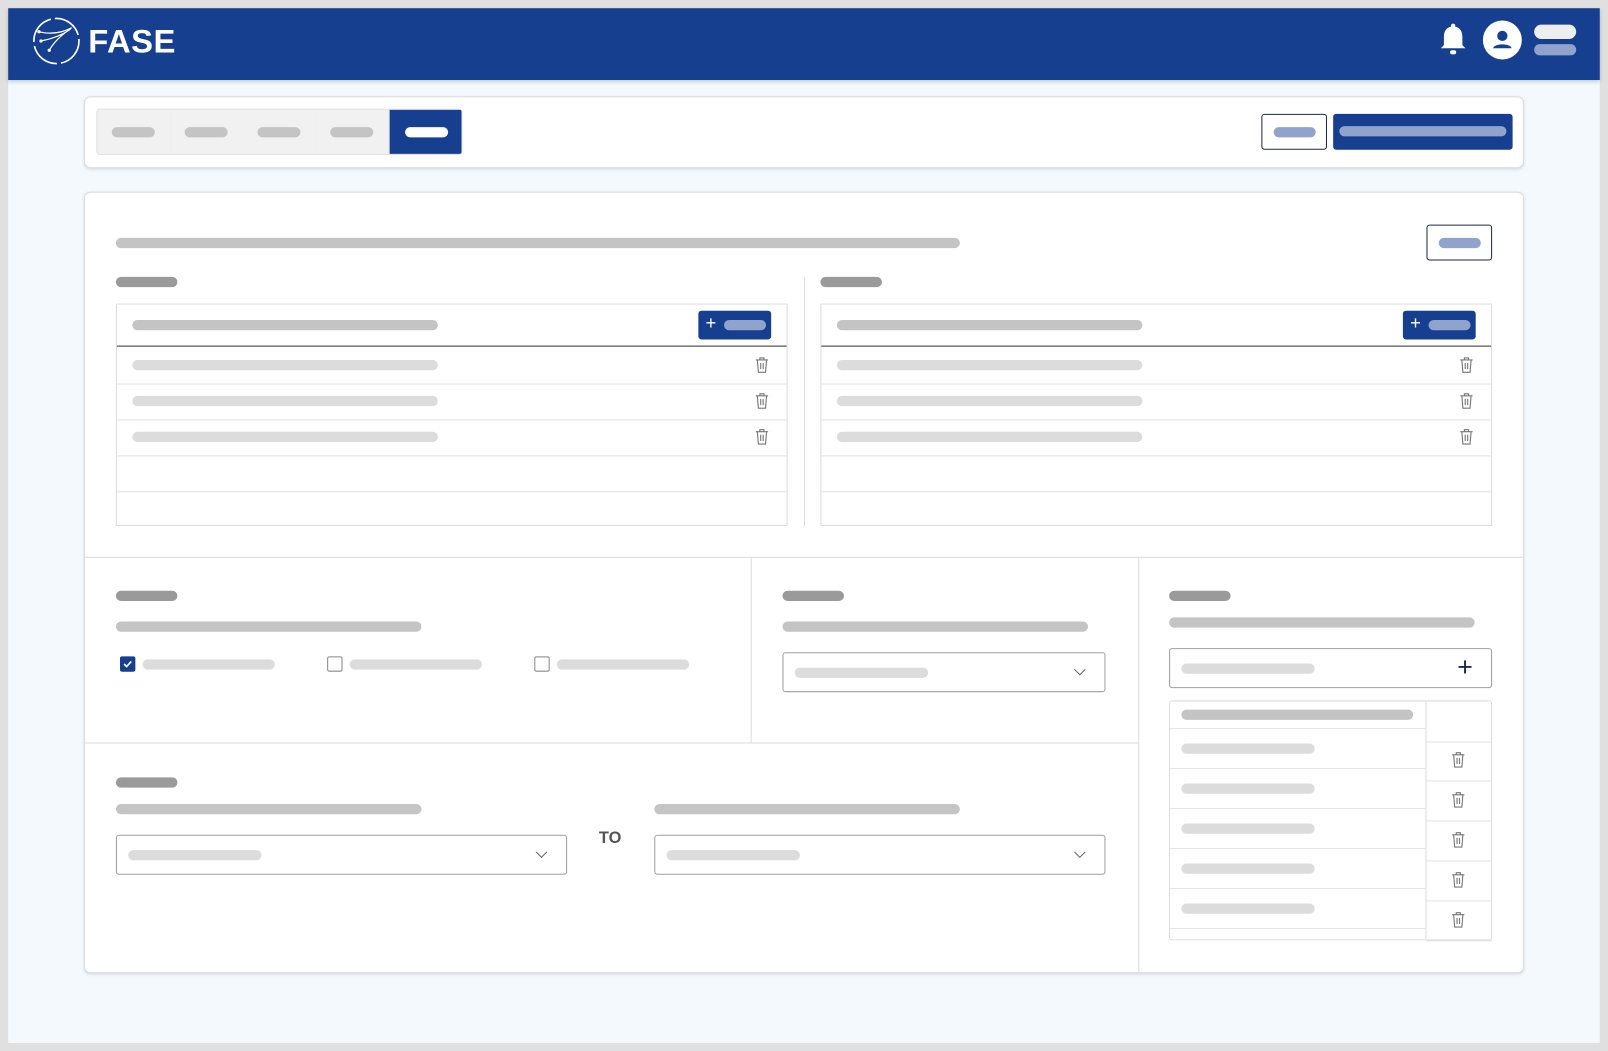 This screenshot has height=1051, width=1608. I want to click on logo-icon, so click(56, 40).